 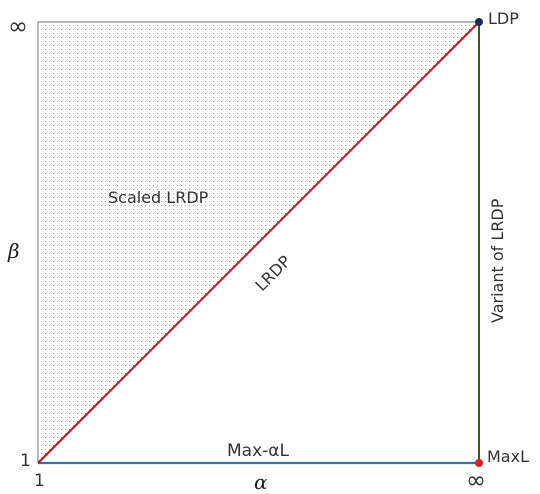 What do you see at coordinates (18, 26) in the screenshot?
I see `y-max-label: ∞` at bounding box center [18, 26].